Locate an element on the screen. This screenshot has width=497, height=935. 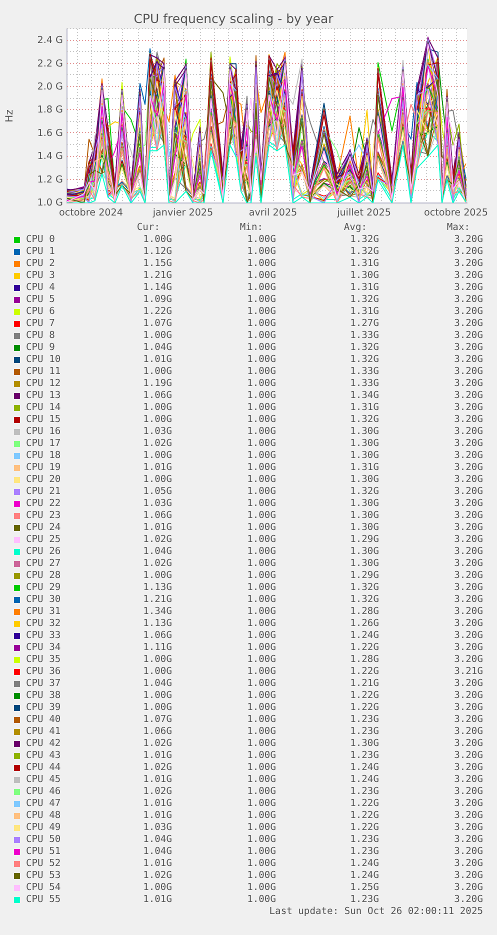
x-tick-label: juillet 2025 is located at coordinates (363, 212).